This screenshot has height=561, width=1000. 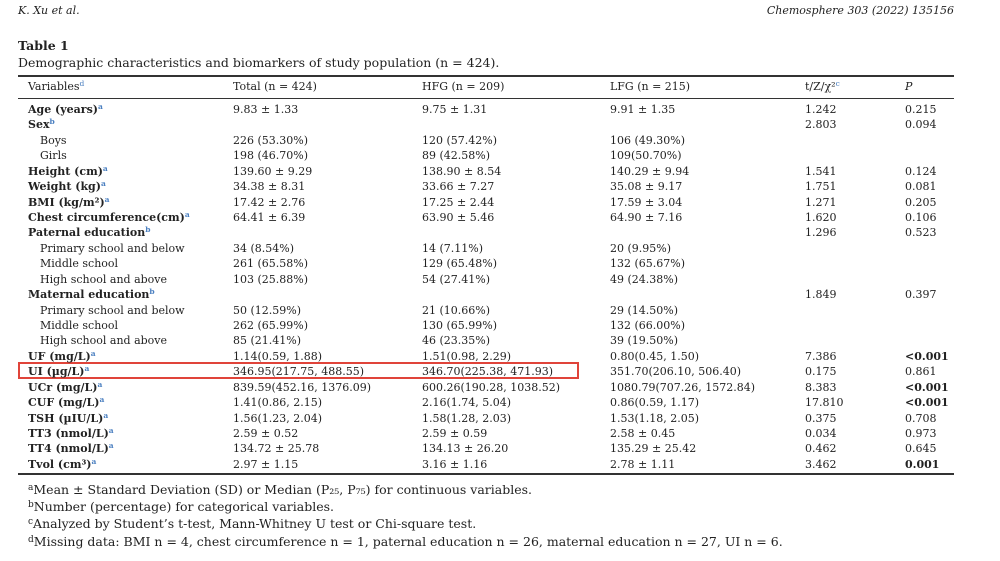 I want to click on table-cell: 1.51(0.98, 2.29), so click(x=467, y=356).